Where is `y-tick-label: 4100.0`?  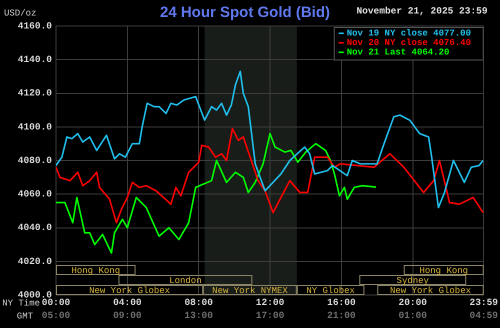
y-tick-label: 4100.0 is located at coordinates (35, 126).